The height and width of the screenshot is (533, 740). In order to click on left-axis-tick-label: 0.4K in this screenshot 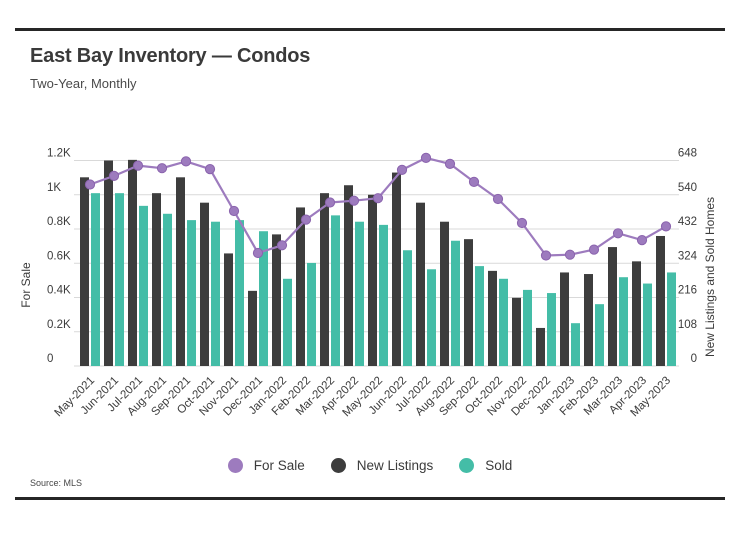, I will do `click(59, 291)`.